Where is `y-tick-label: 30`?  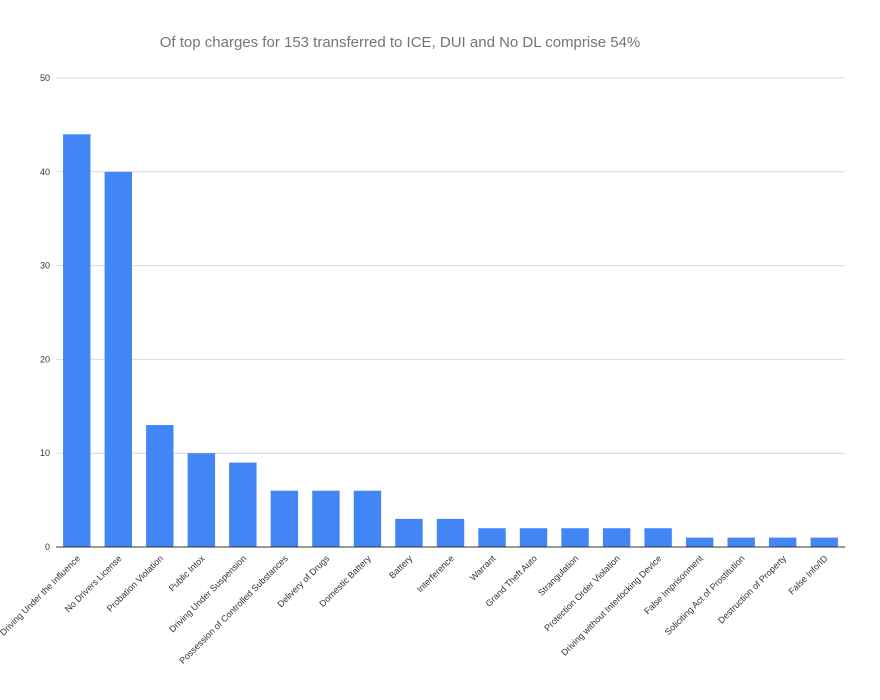 y-tick-label: 30 is located at coordinates (45, 266).